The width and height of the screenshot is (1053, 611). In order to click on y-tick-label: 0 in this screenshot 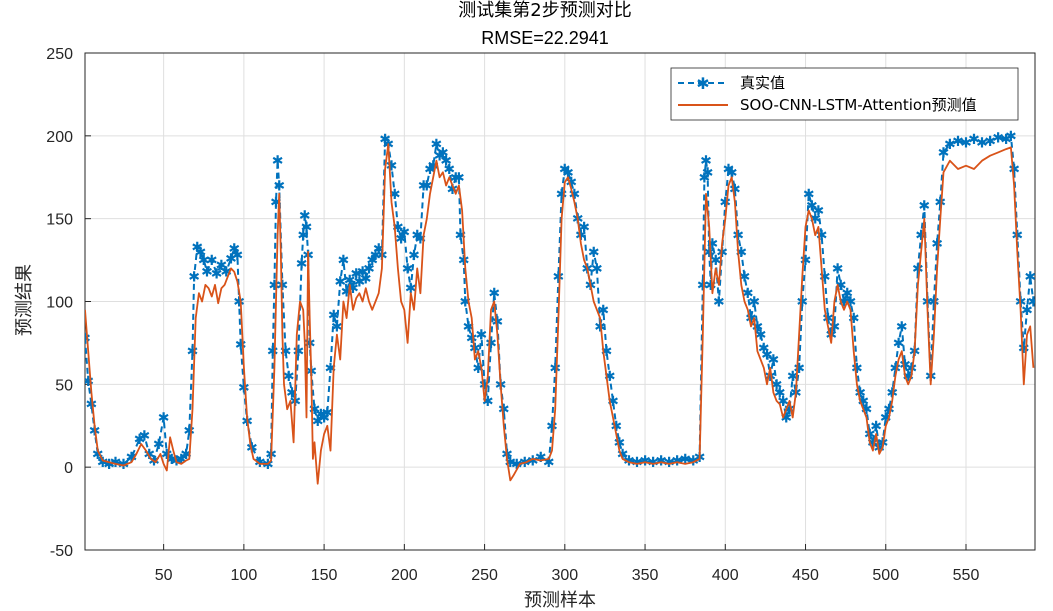, I will do `click(68, 468)`.